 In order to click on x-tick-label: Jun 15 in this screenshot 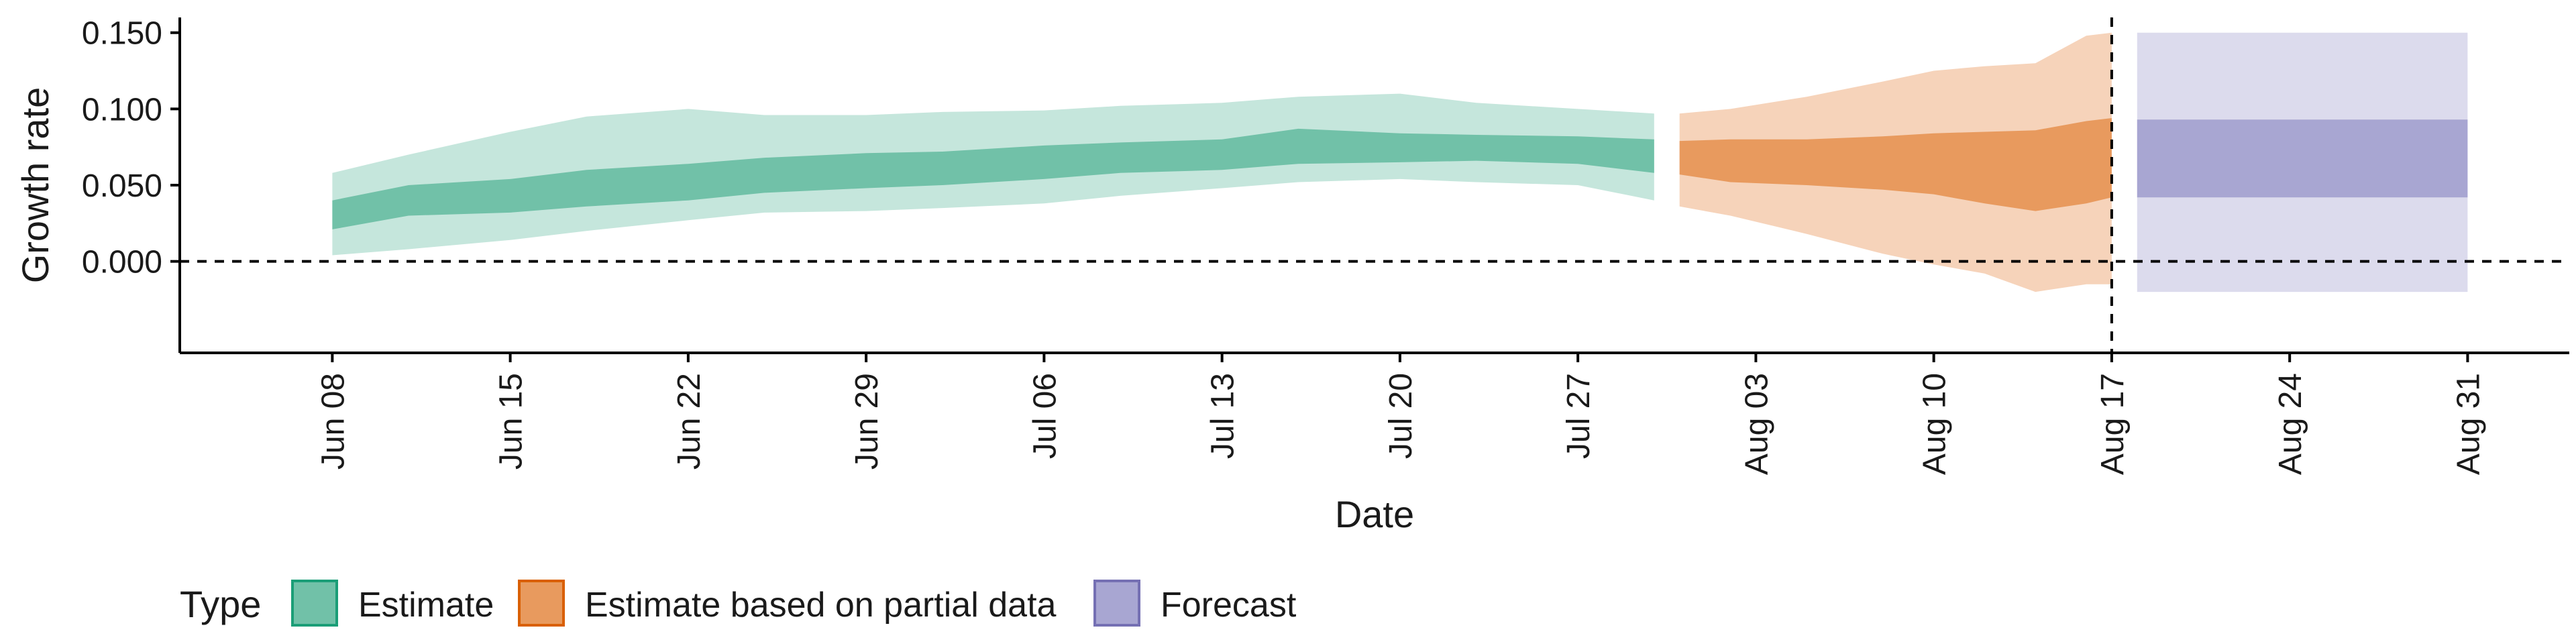, I will do `click(511, 421)`.